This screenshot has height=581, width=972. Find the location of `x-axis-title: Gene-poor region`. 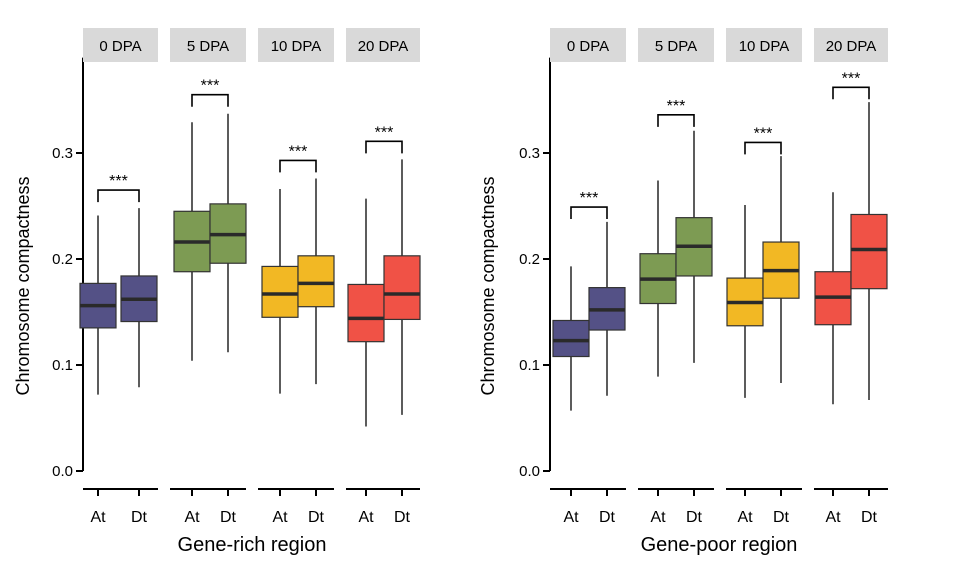

x-axis-title: Gene-poor region is located at coordinates (719, 545).